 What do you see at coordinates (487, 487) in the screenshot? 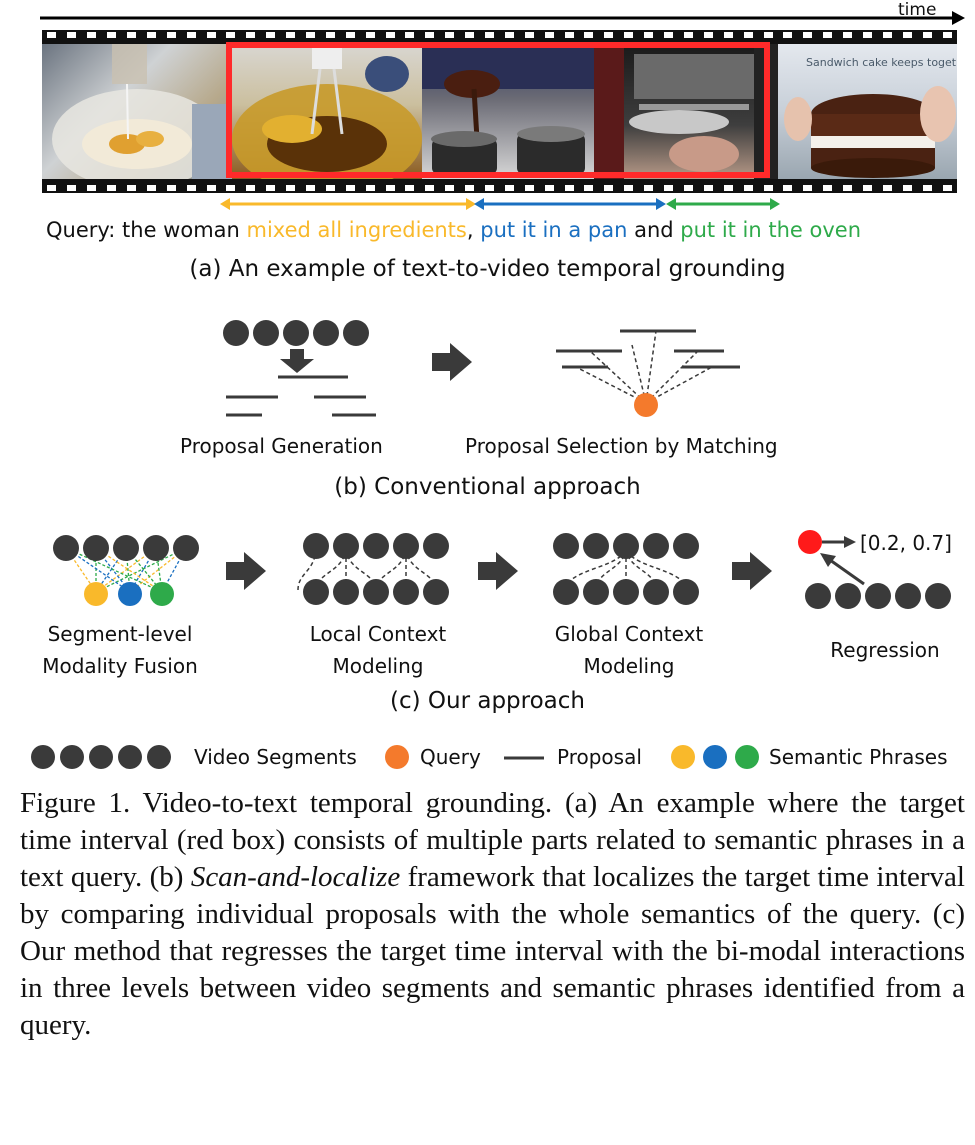
I see `caption-b: (b) Conventional approach` at bounding box center [487, 487].